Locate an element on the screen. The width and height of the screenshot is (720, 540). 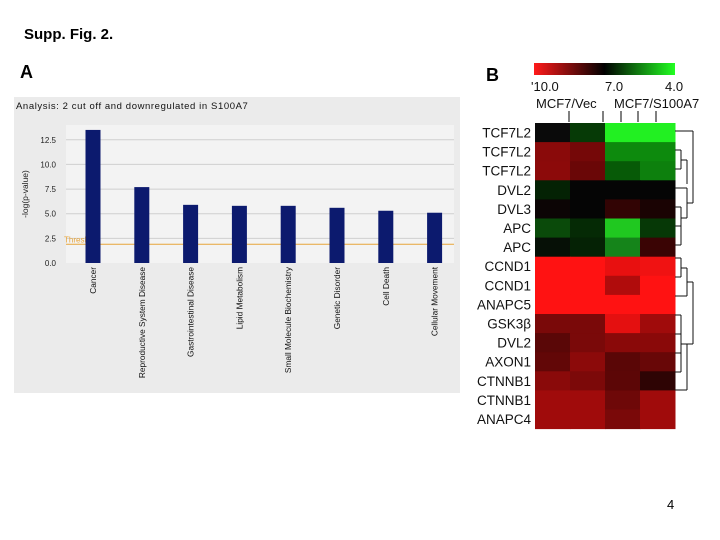
figure-title: Supp. Fig. 2. is located at coordinates (69, 34).